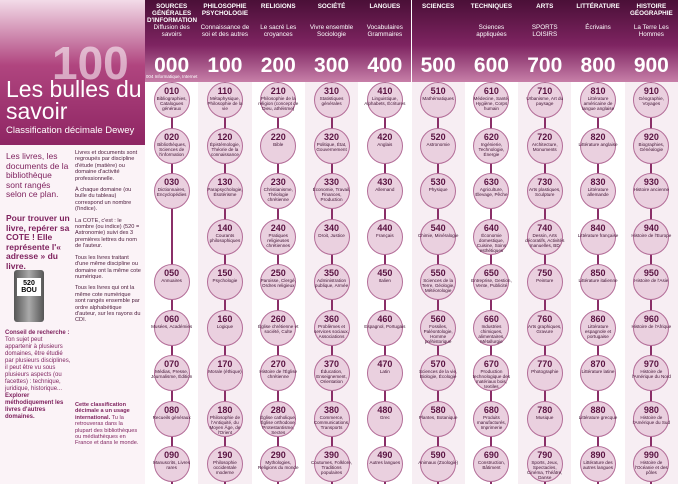  What do you see at coordinates (438, 236) in the screenshot?
I see `bubble: 540 Chimie, Minéralogie` at bounding box center [438, 236].